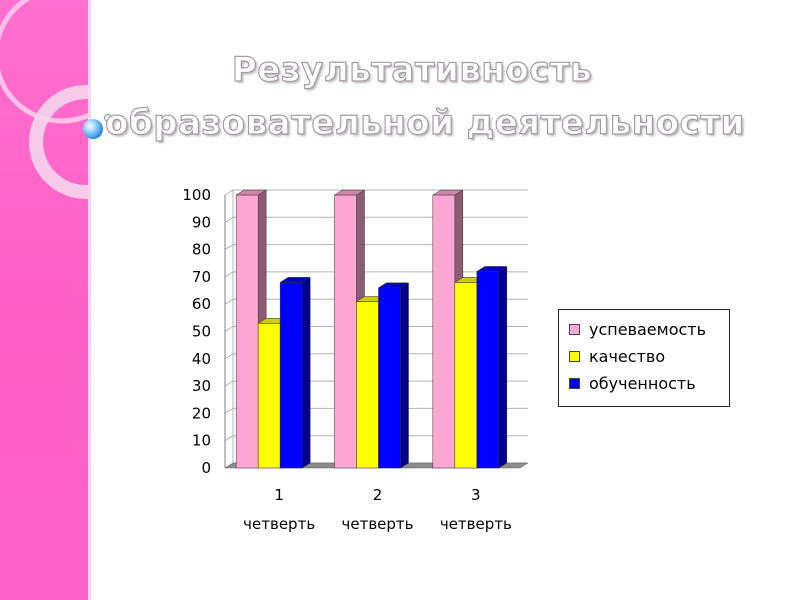 Image resolution: width=800 pixels, height=600 pixels. Describe the element at coordinates (93, 129) in the screenshot. I see `blue-bubble-large` at that location.